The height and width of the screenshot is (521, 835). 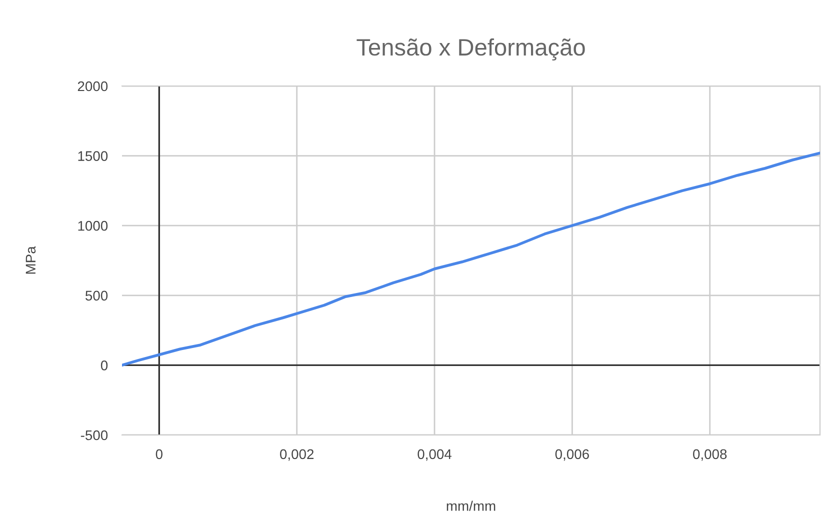 What do you see at coordinates (104, 365) in the screenshot?
I see `y-tick-label: 0` at bounding box center [104, 365].